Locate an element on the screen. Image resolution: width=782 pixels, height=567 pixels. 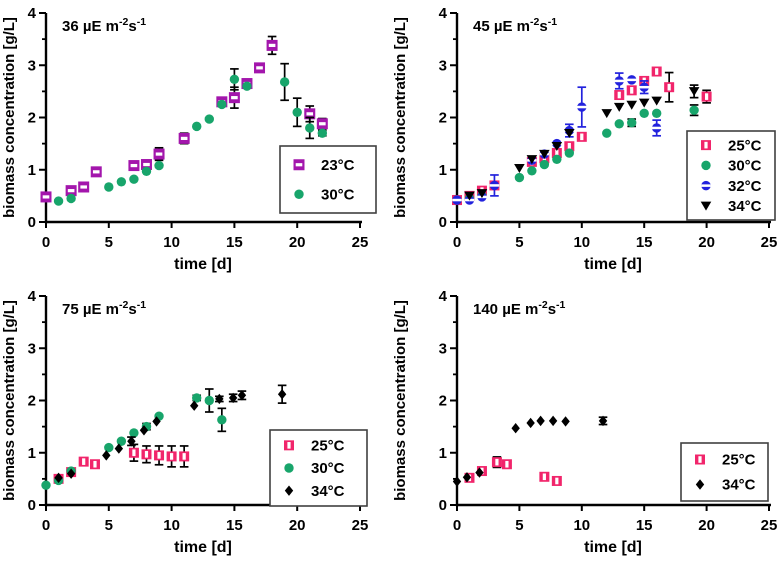
subplot-title: 36 µE m-2s-1 is located at coordinates (104, 25).